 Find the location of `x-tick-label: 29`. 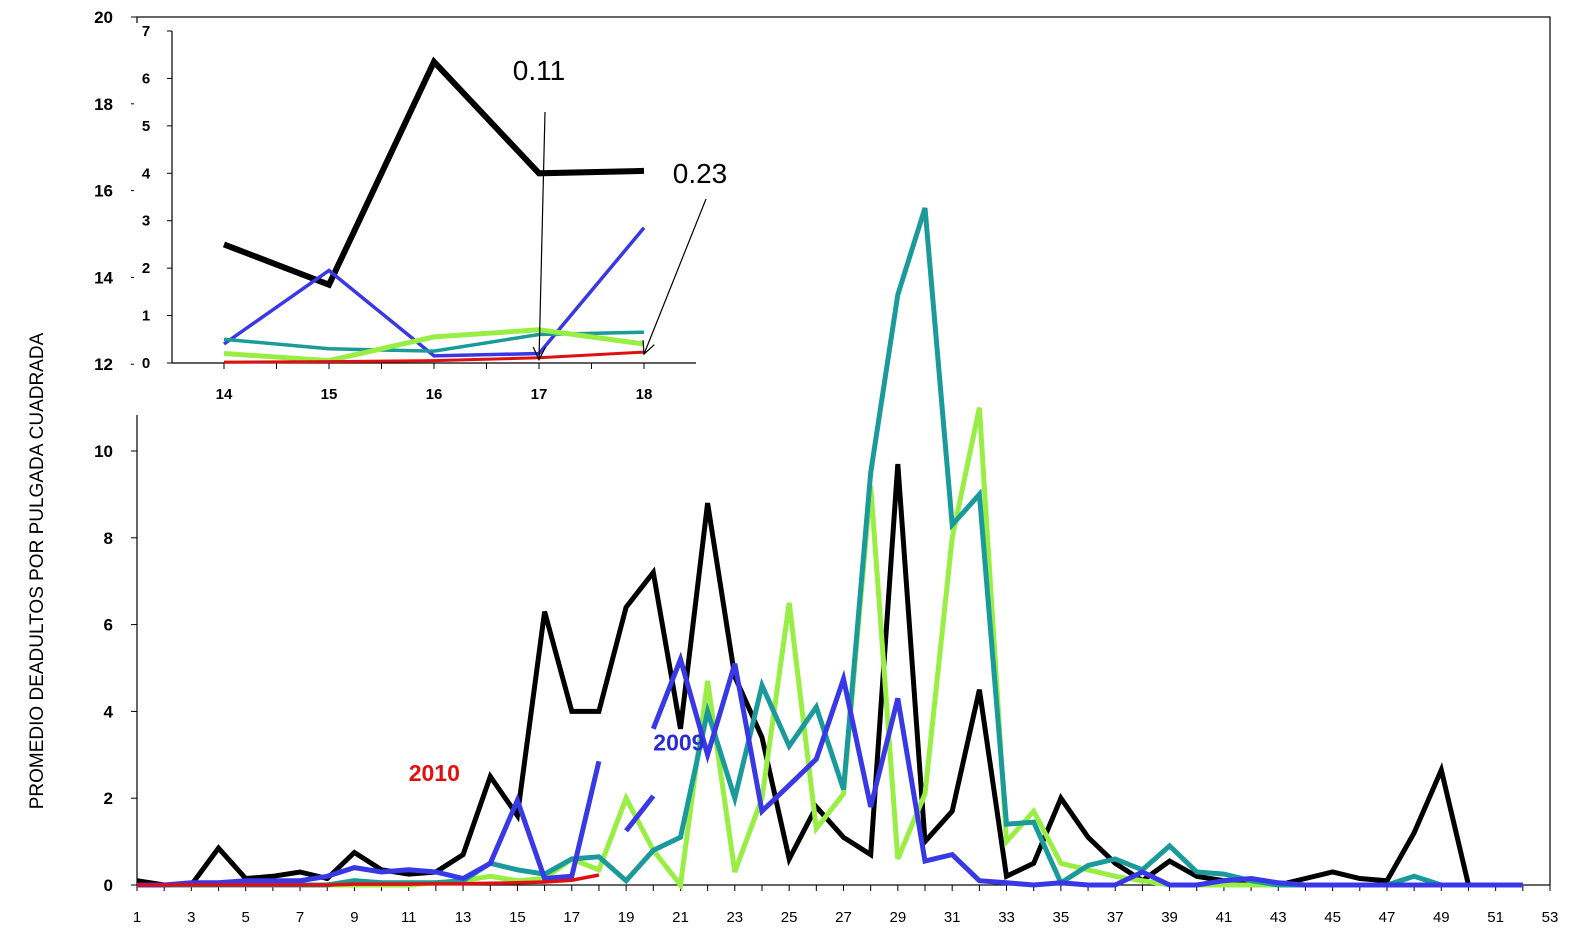

x-tick-label: 29 is located at coordinates (898, 917).